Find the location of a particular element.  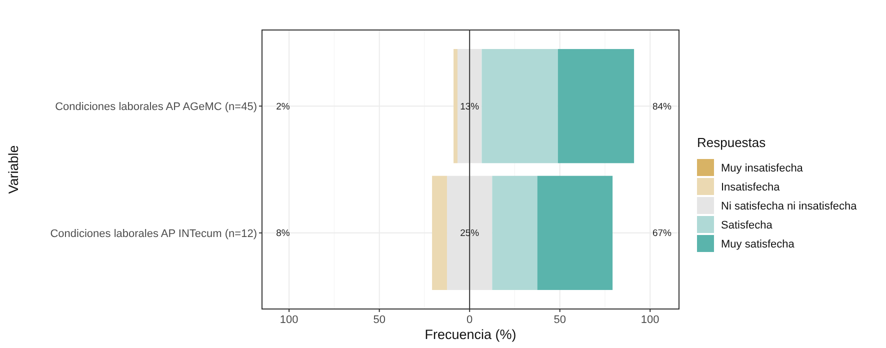

y-tick-label: Condiciones laborales AP AGeMC (n=45) is located at coordinates (156, 106).